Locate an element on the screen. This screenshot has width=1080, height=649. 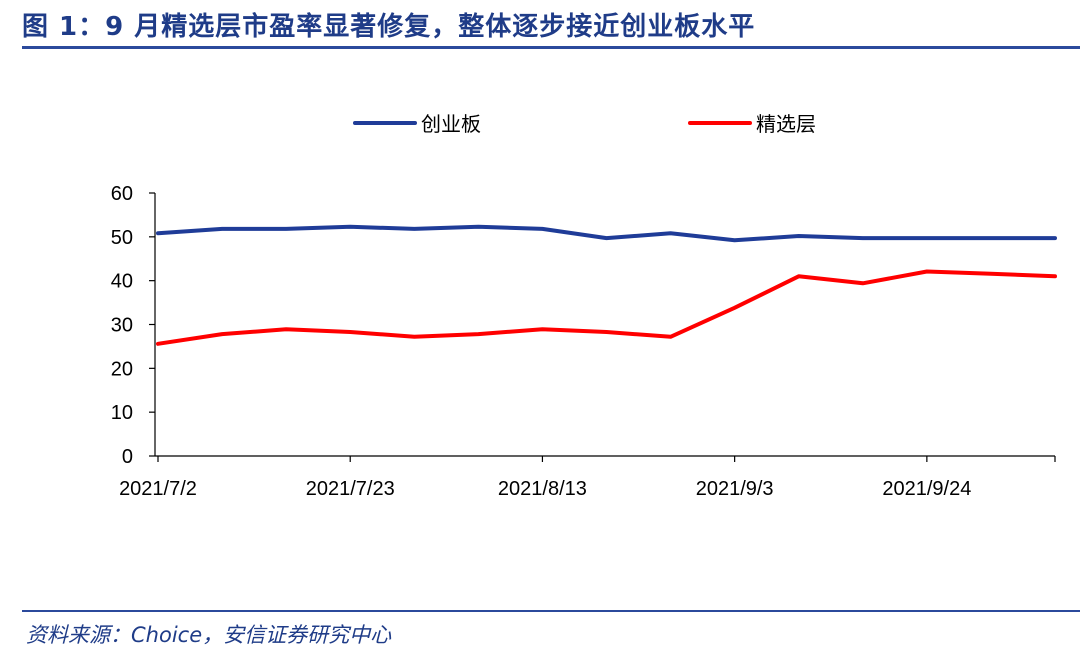
y-tick-label: 10 is located at coordinates (122, 413).